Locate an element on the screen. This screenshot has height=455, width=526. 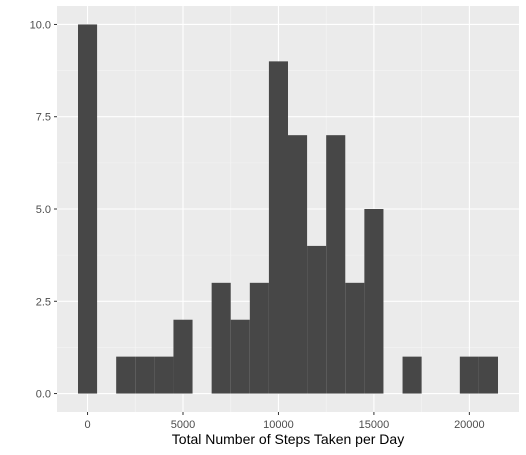
x-tick-label: 0 is located at coordinates (87, 425).